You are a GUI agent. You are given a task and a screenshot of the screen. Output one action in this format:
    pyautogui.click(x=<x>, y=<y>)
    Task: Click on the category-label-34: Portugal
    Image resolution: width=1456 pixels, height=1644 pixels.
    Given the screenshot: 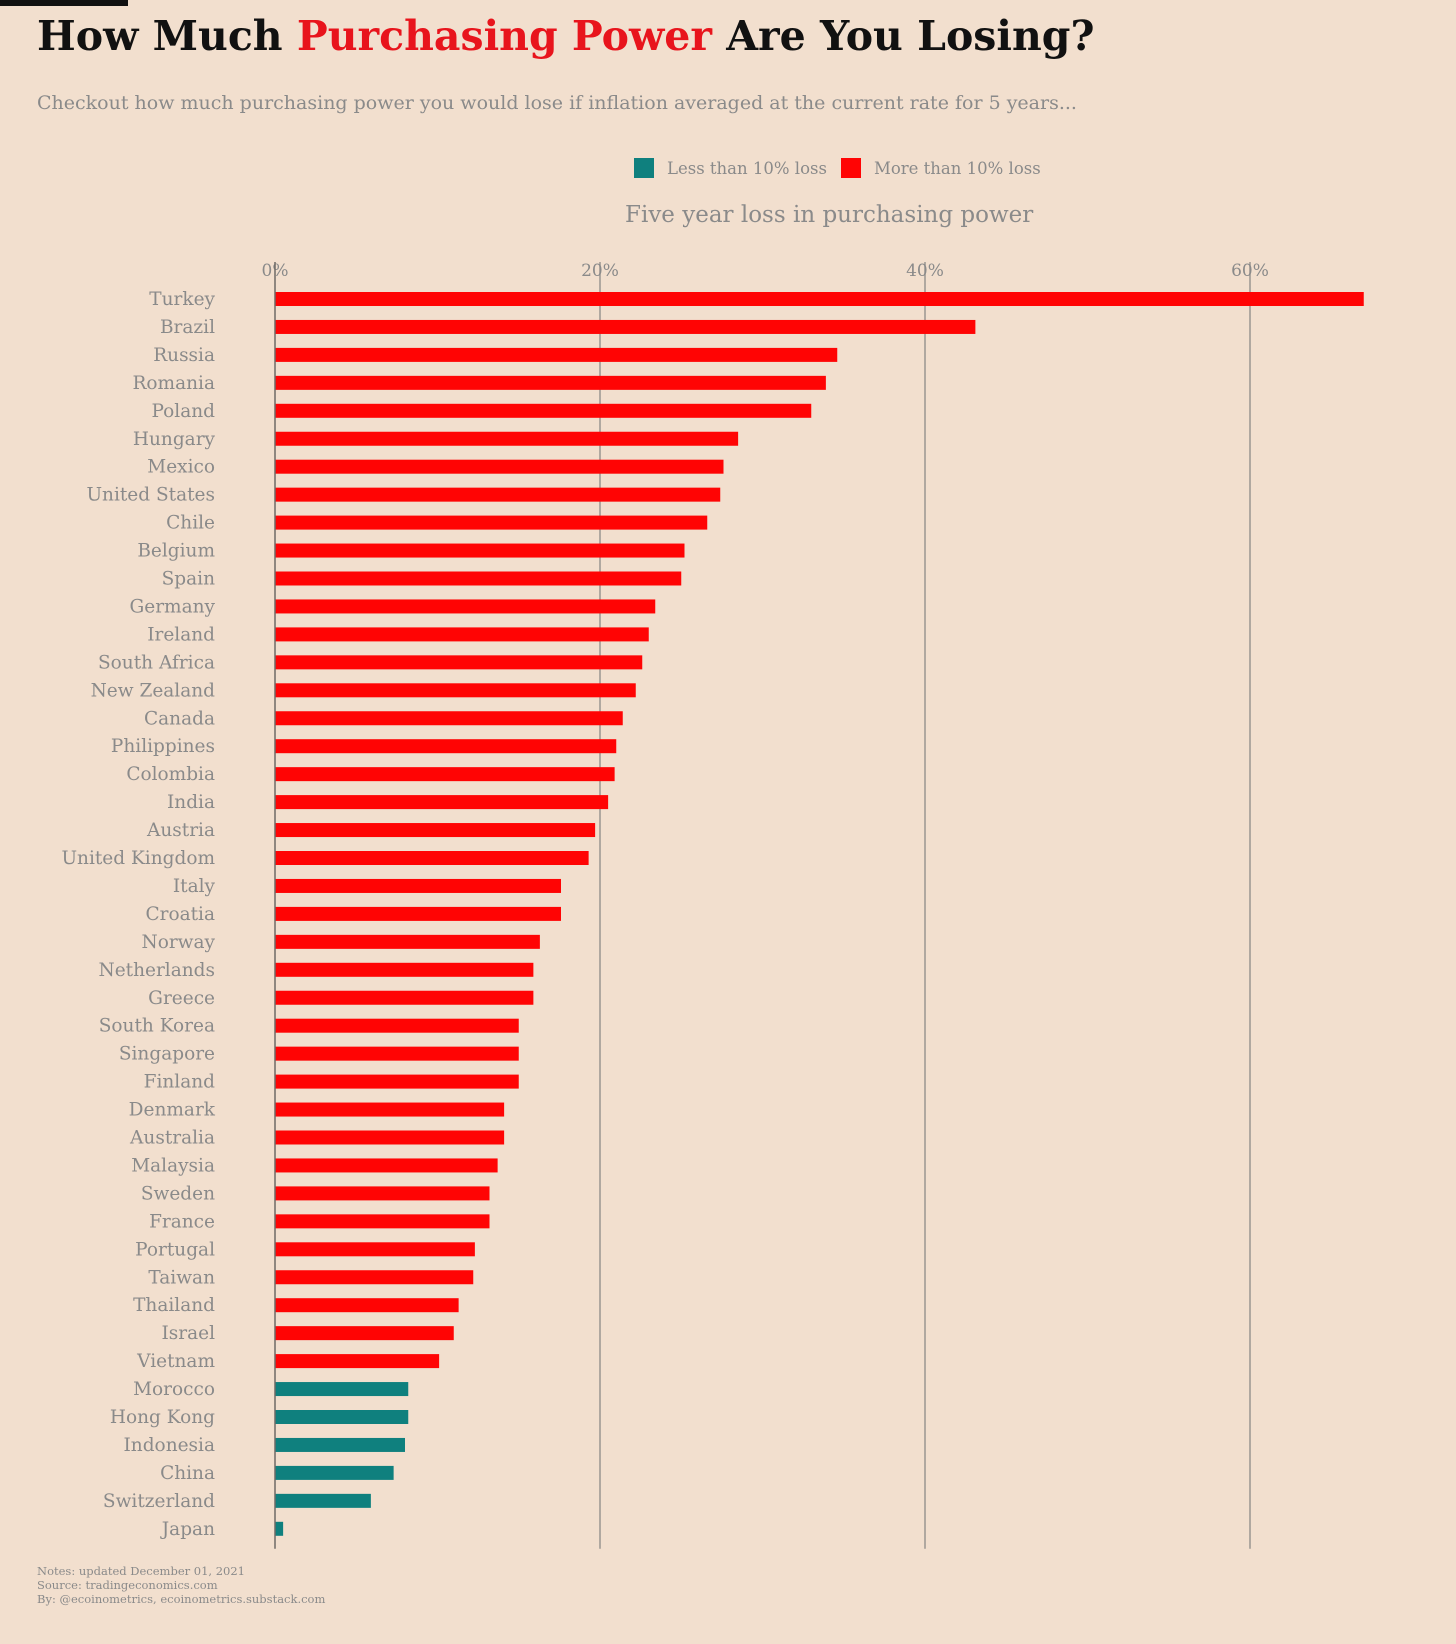 What is the action you would take?
    pyautogui.click(x=175, y=1249)
    